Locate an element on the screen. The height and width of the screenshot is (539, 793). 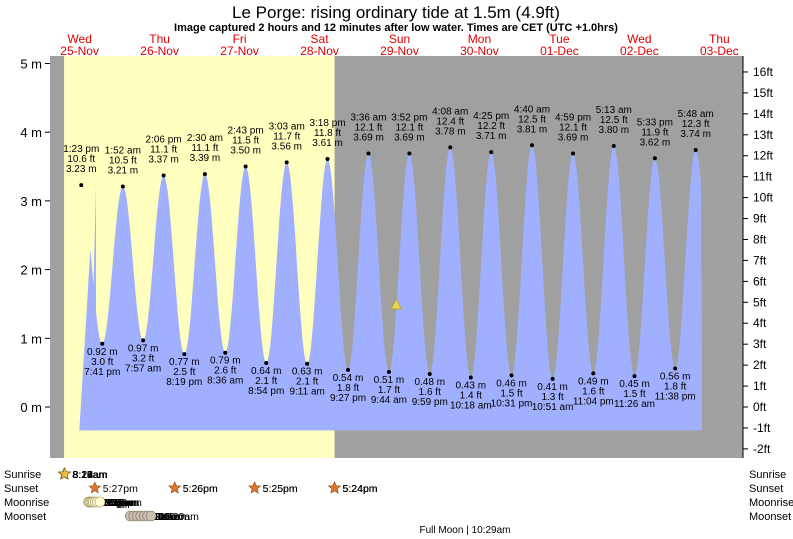
moonset-time: 8:17am is located at coordinates (168, 517).